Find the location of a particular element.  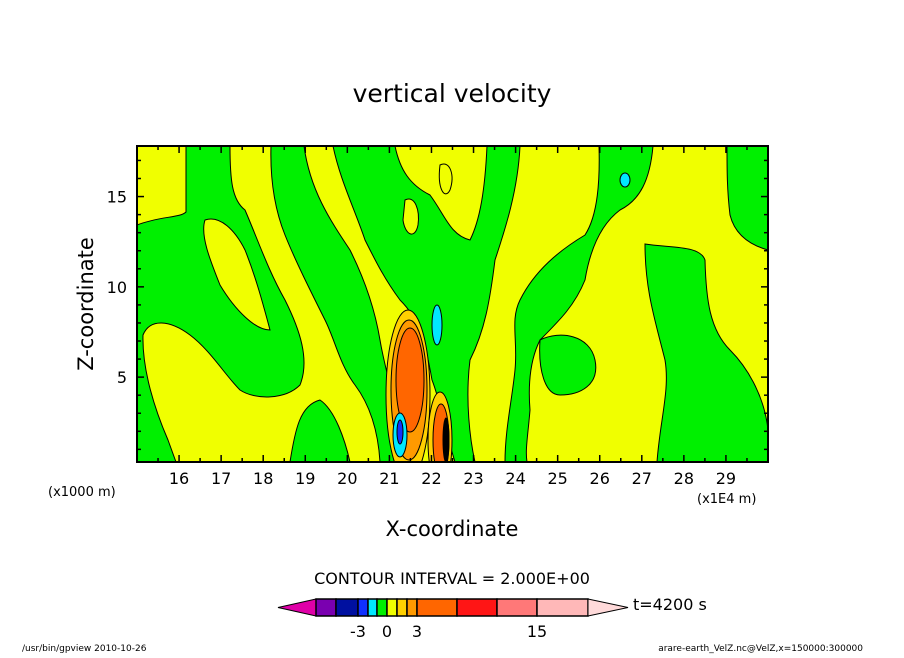

chart-title: vertical velocity is located at coordinates (452, 93).